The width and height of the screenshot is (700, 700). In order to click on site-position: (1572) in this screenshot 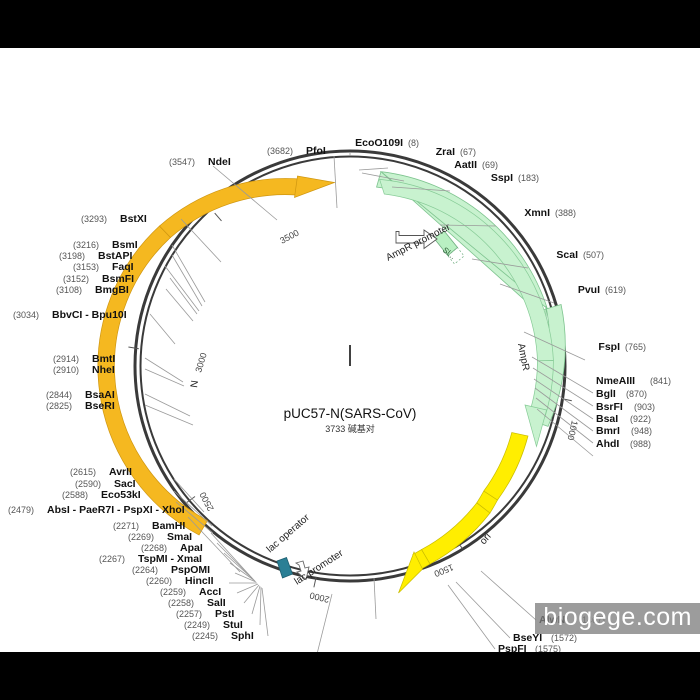, I will do `click(564, 638)`.